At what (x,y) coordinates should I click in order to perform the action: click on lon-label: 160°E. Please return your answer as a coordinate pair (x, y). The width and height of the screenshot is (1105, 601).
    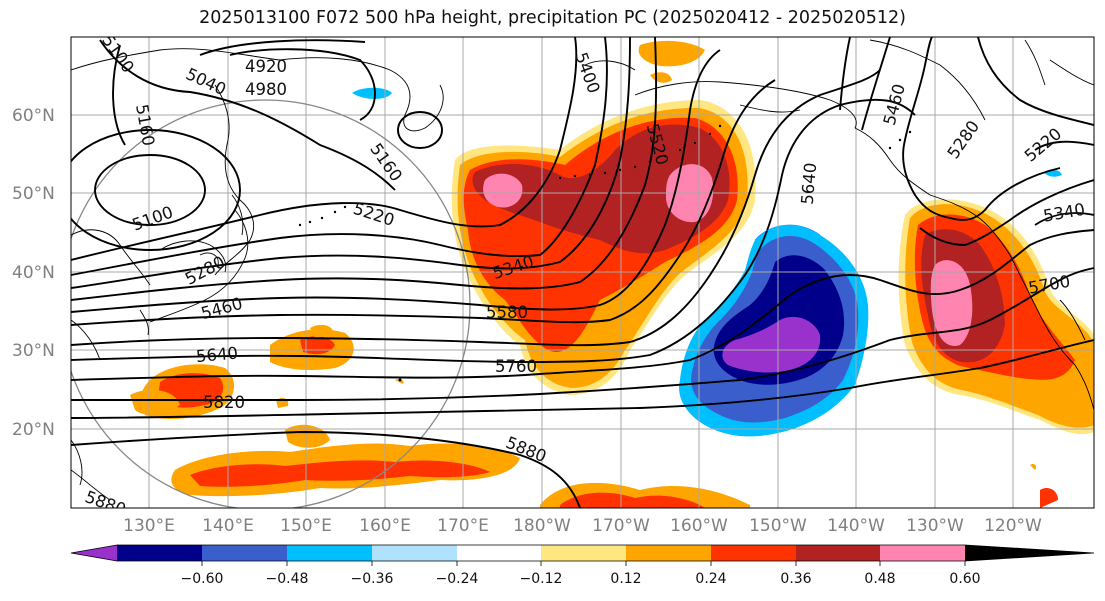
    Looking at the image, I should click on (385, 526).